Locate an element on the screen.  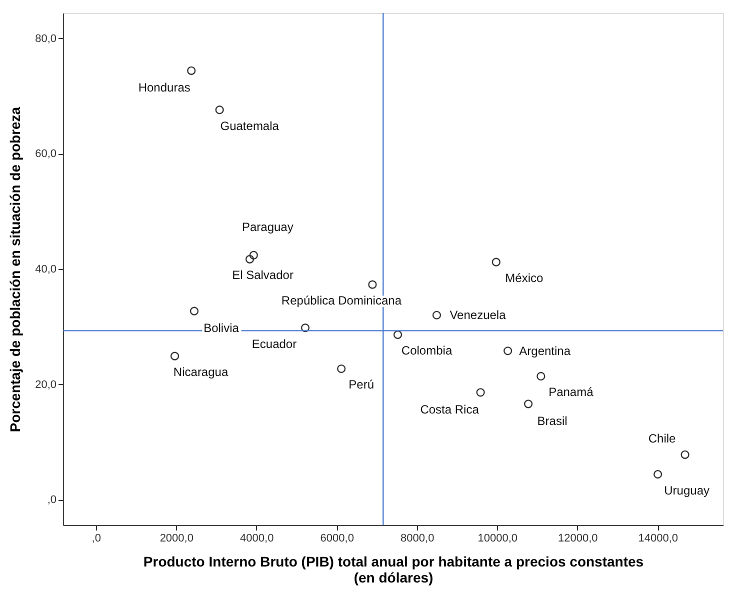
text: Perú is located at coordinates (361, 385).